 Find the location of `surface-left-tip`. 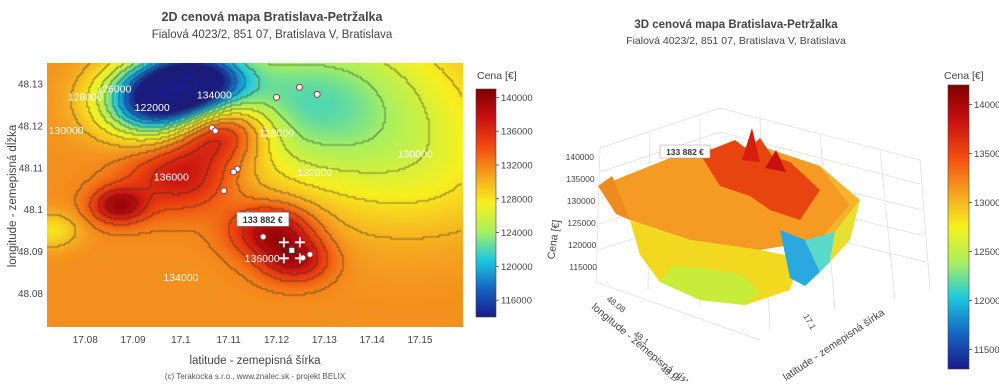

surface-left-tip is located at coordinates (614, 198).